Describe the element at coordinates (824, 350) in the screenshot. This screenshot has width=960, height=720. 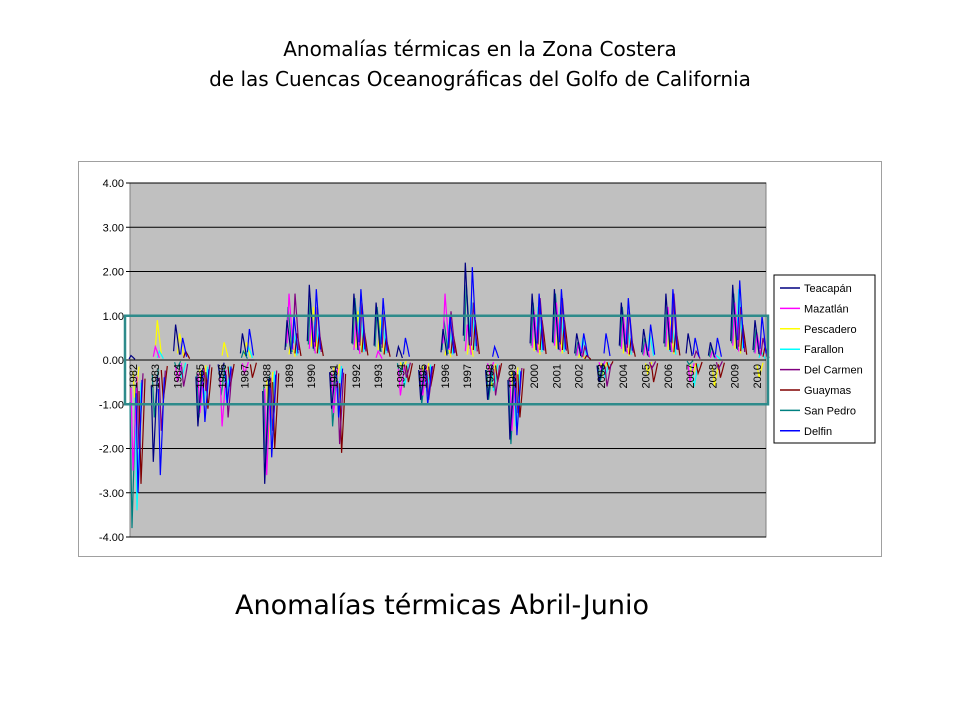
I see `legend-label: Farallon` at that location.